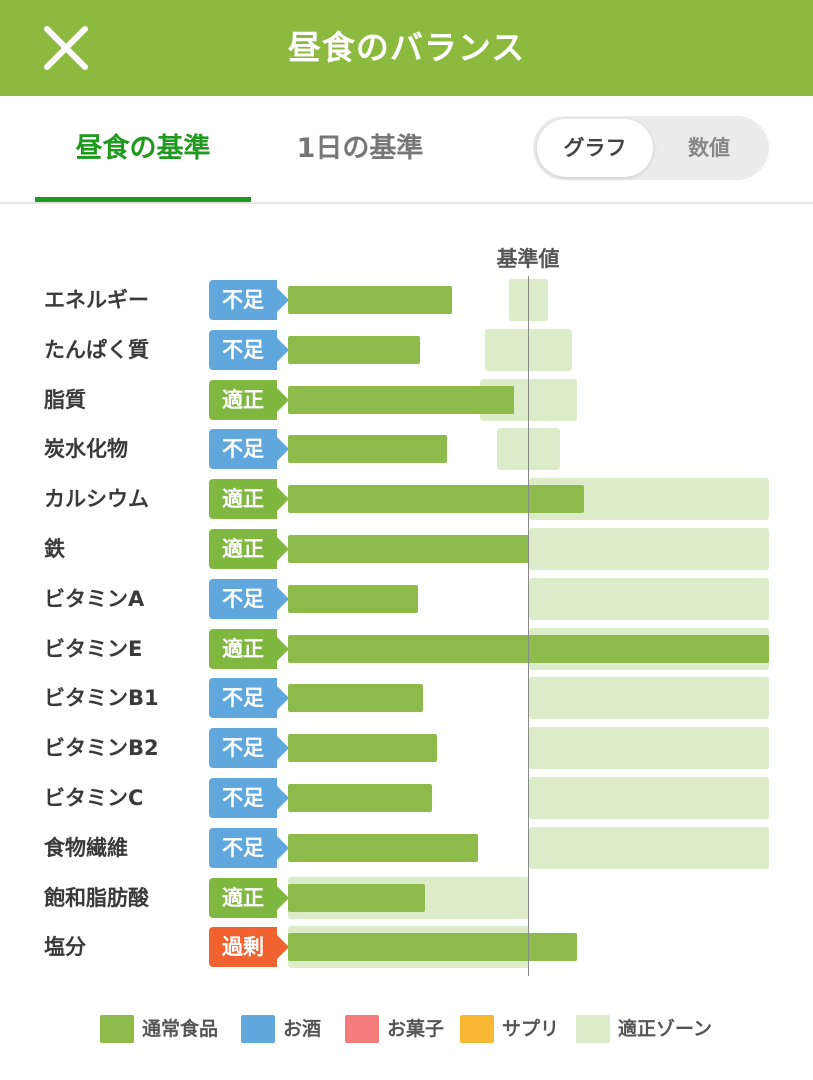  What do you see at coordinates (101, 698) in the screenshot?
I see `nutrient-name: ビタミンB1` at bounding box center [101, 698].